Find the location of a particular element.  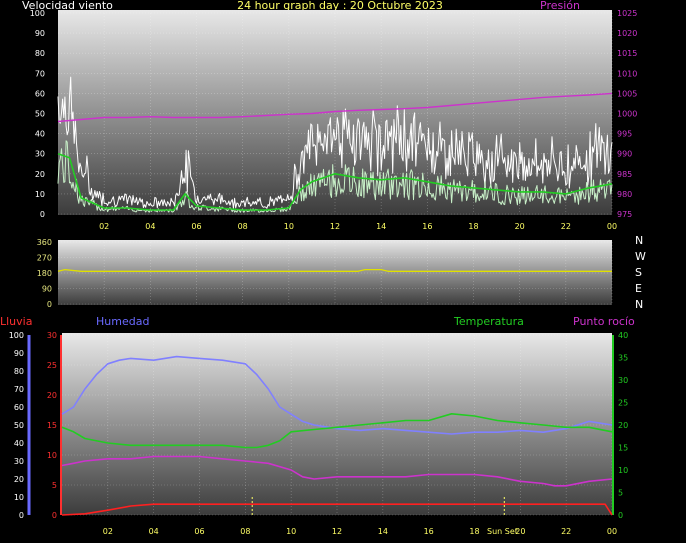

wind-speed-title: Velocidad viento is located at coordinates (67, 6).